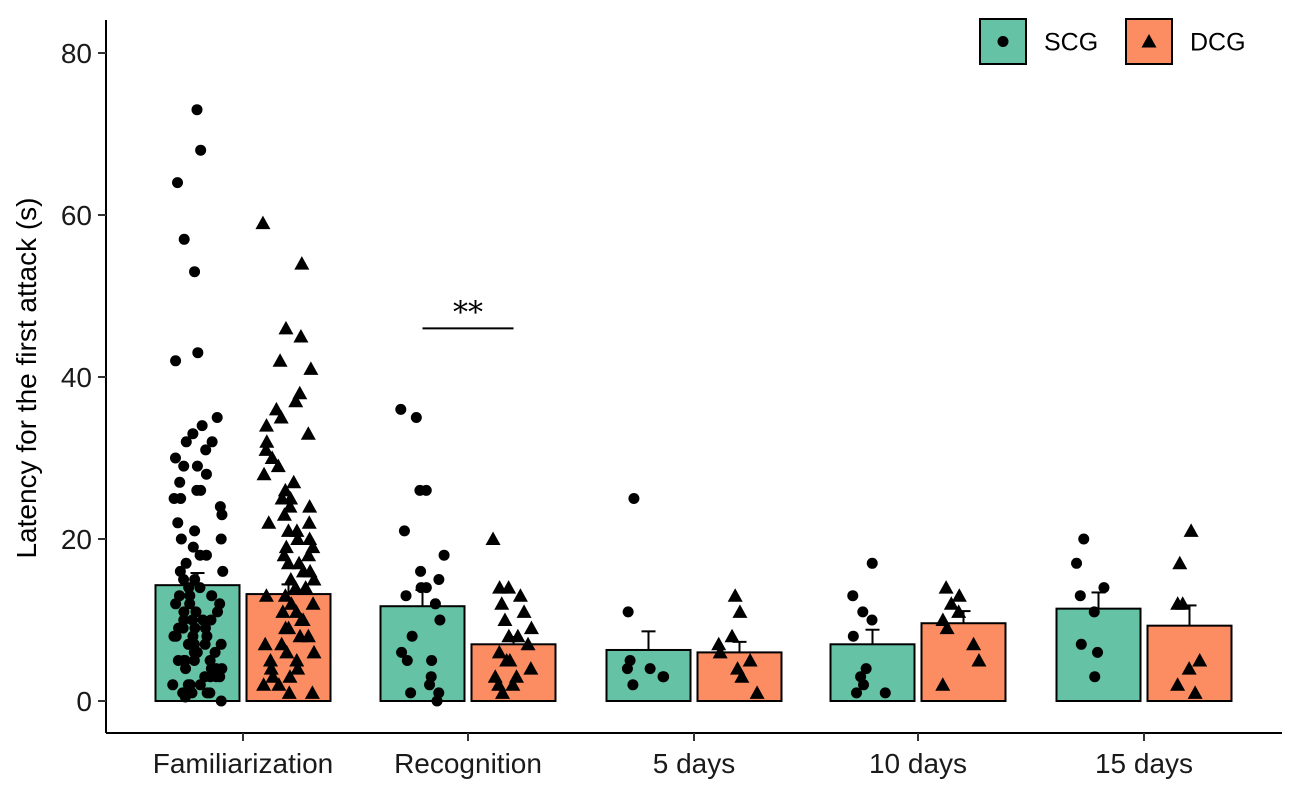  I want to click on legend-label-scg: SCG, so click(1071, 43).